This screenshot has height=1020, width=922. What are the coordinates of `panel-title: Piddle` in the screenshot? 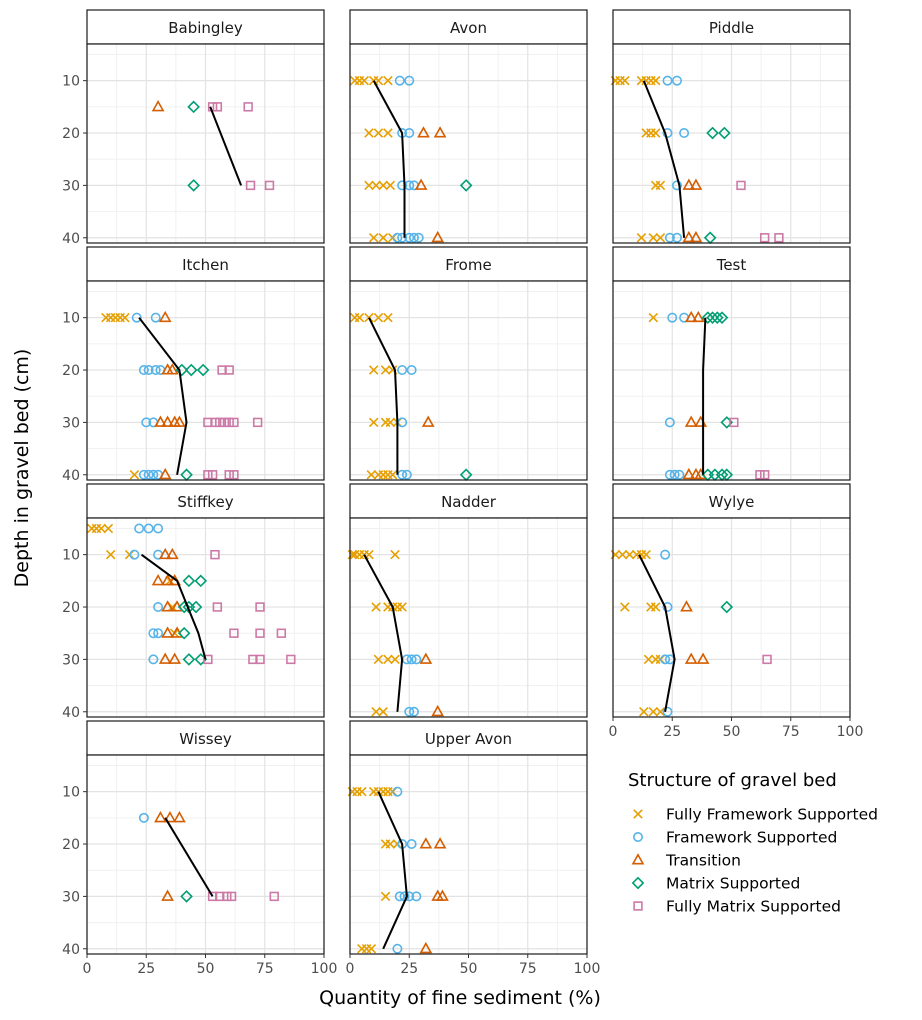 It's located at (731, 28).